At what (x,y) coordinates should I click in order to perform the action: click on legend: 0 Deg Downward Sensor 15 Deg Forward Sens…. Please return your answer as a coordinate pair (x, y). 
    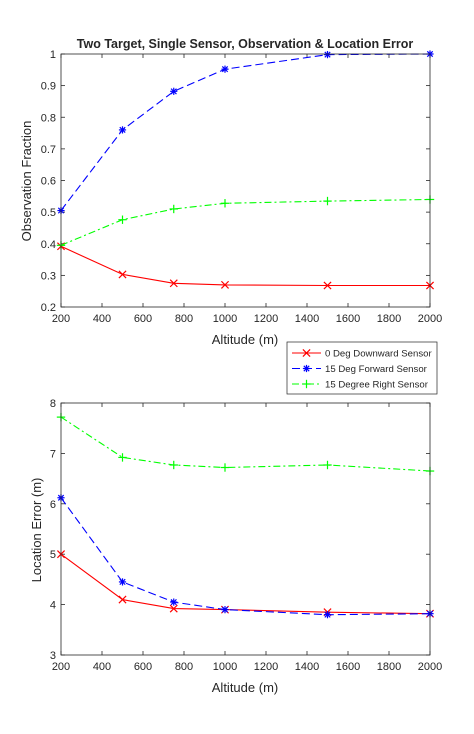
    Looking at the image, I should click on (362, 368).